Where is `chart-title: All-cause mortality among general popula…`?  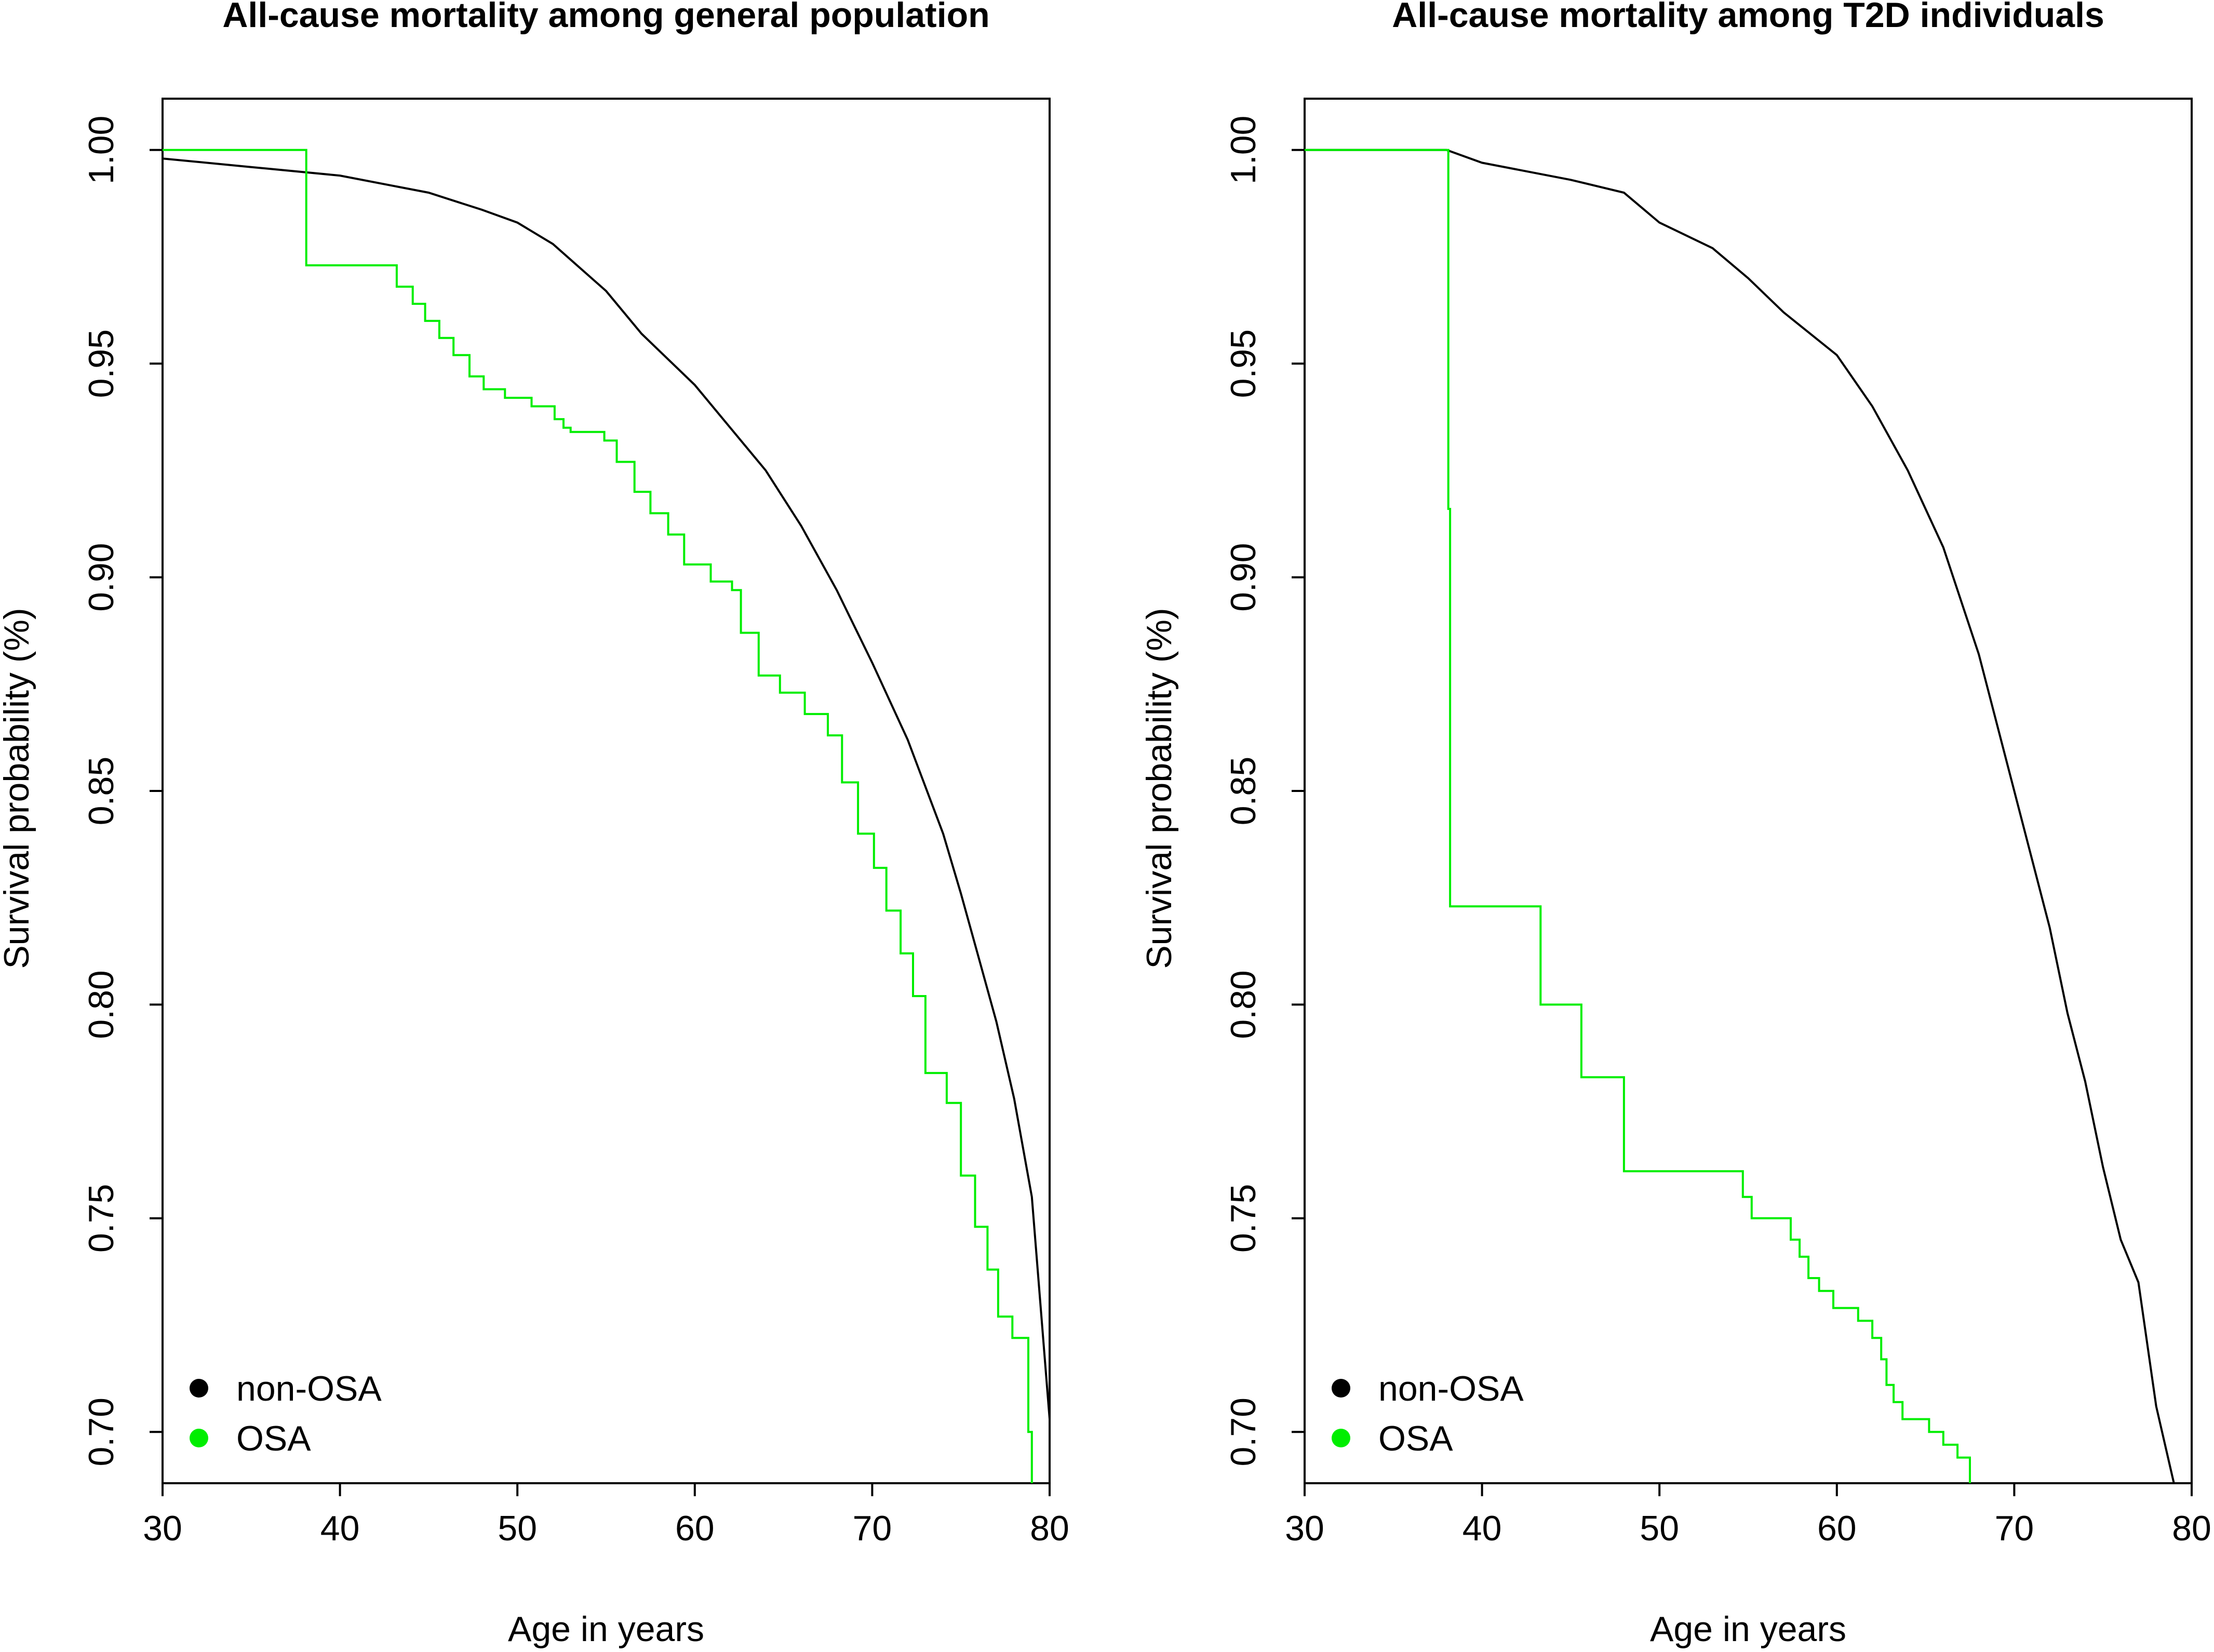
chart-title: All-cause mortality among general popula… is located at coordinates (605, 17).